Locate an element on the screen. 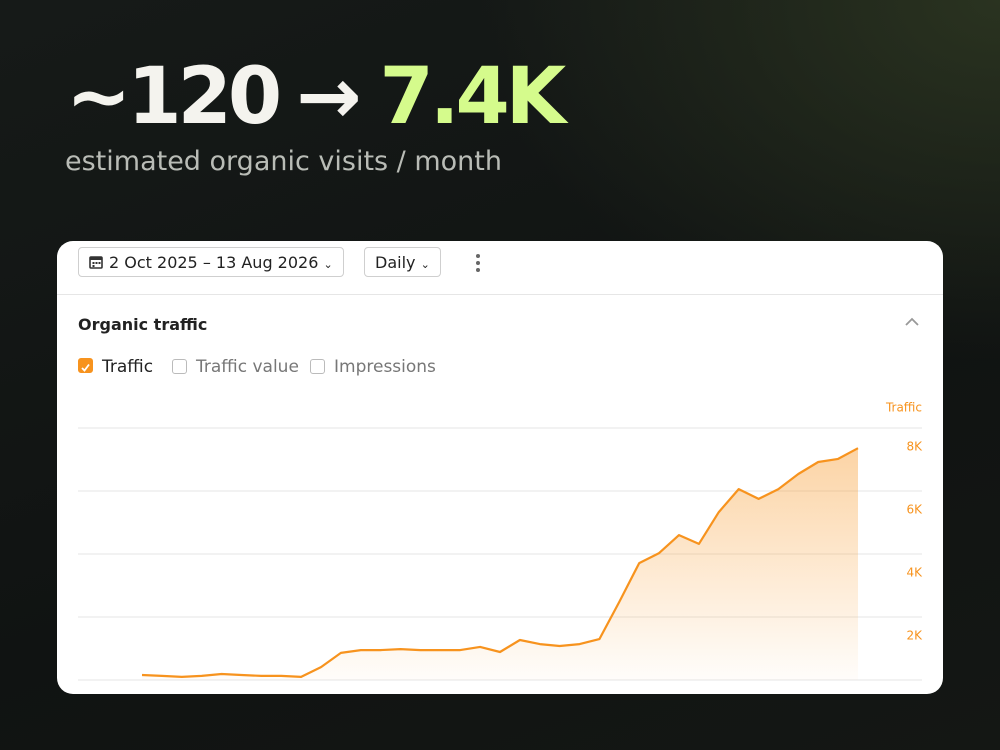 Image resolution: width=1000 pixels, height=750 pixels. y-tick-label: 8K is located at coordinates (914, 447).